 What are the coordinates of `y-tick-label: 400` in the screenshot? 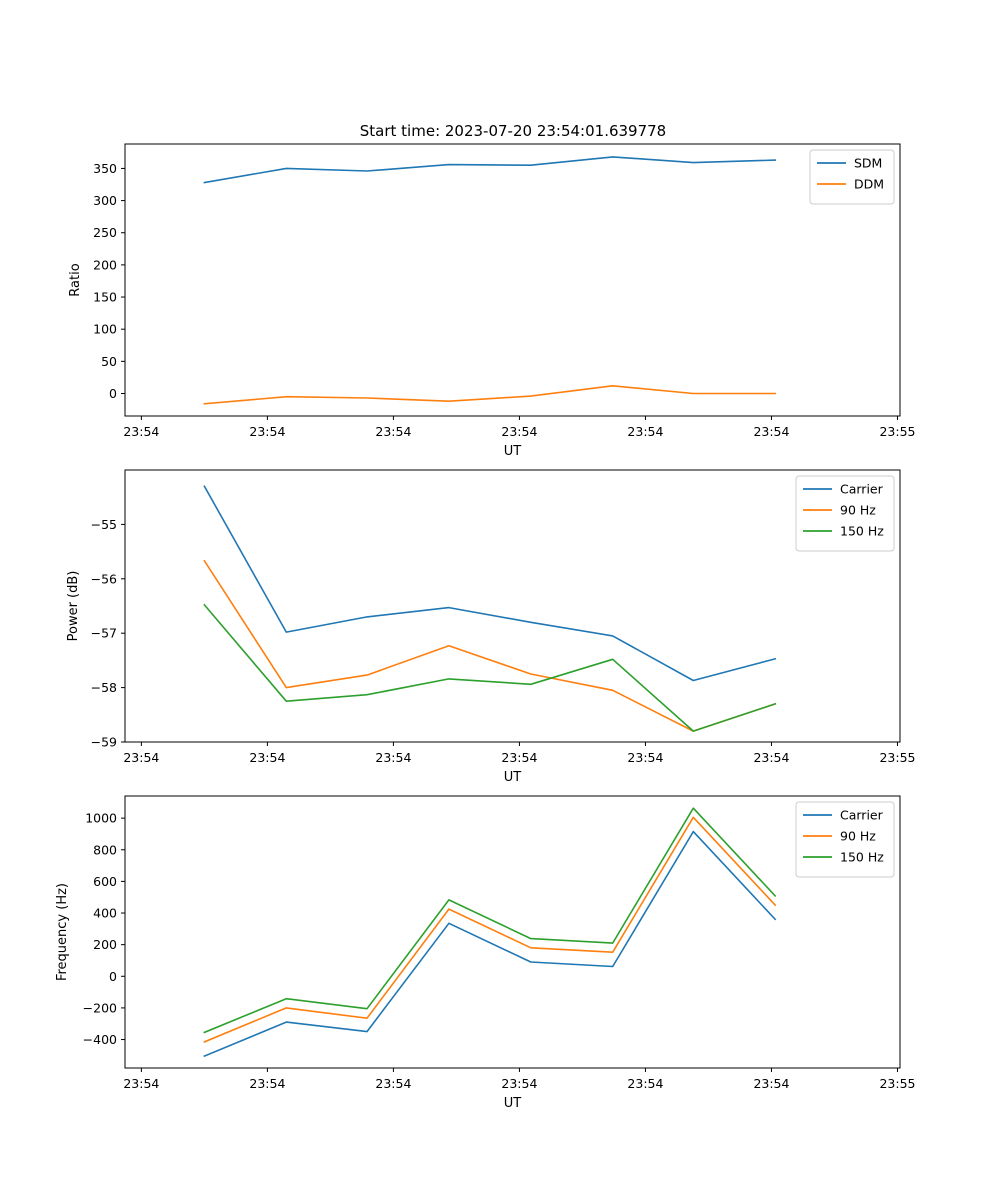 It's located at (105, 913).